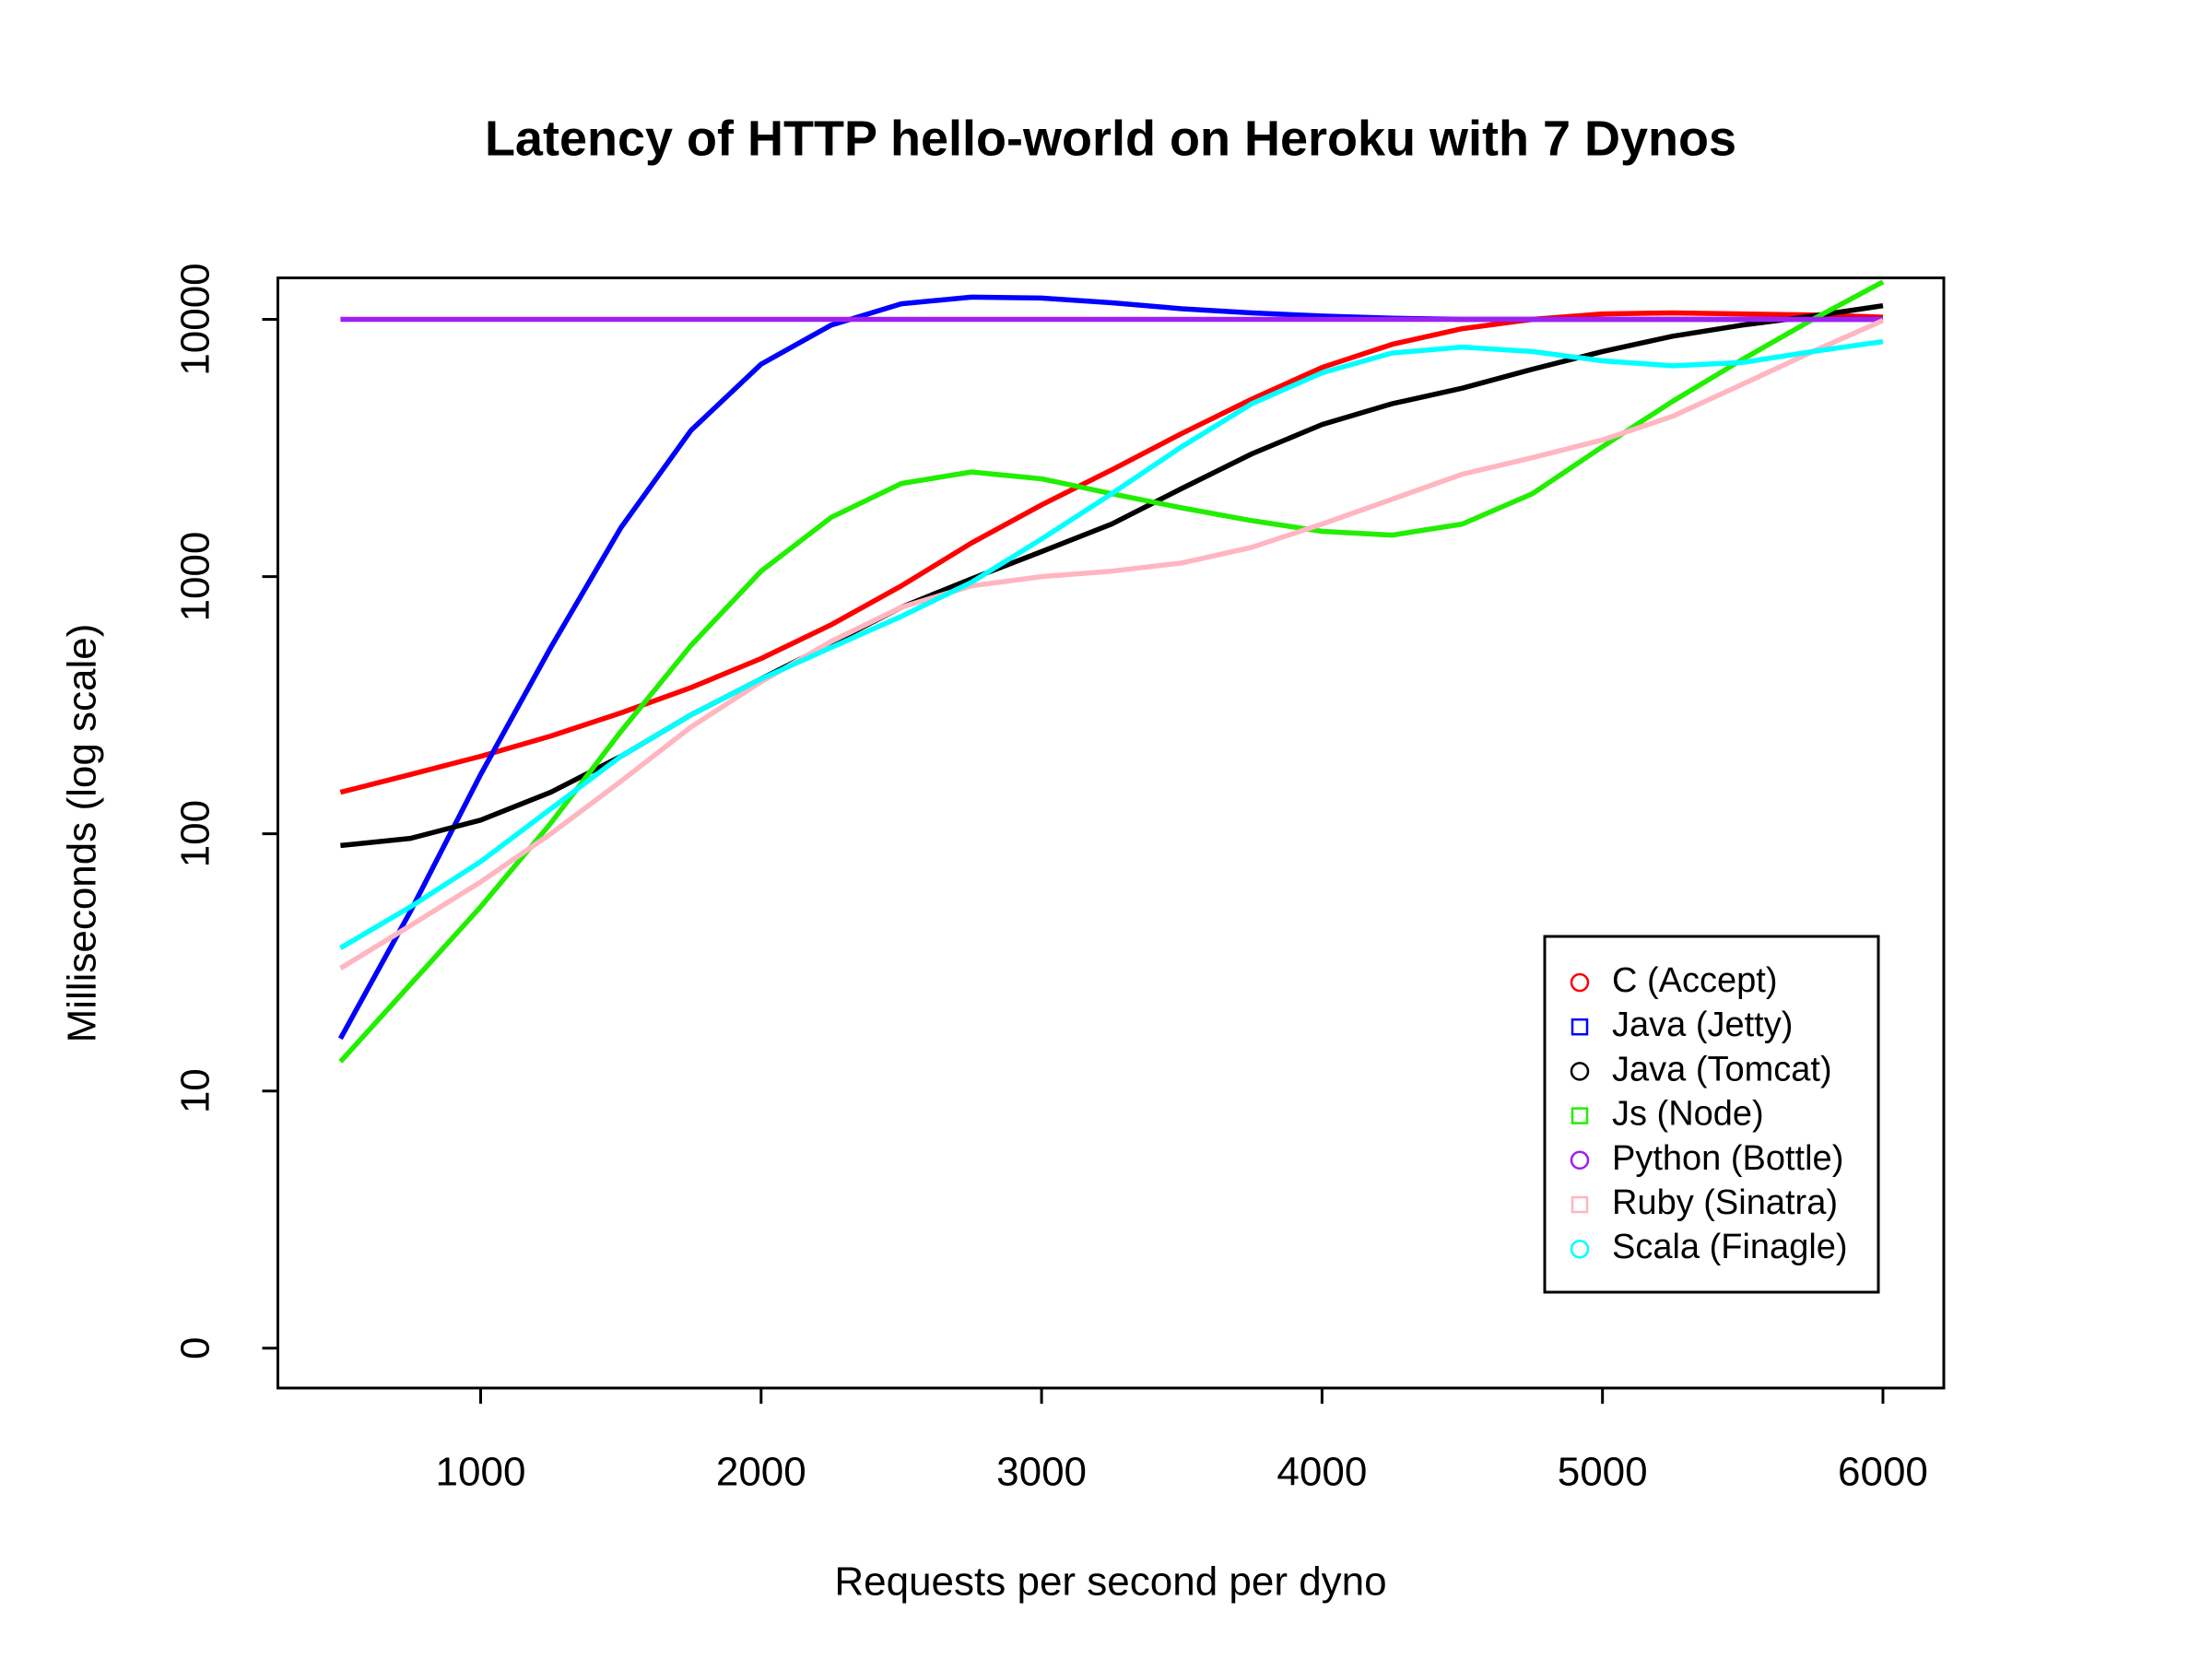 The width and height of the screenshot is (2212, 1659). I want to click on x-axis-label: Requests per second per dyno, so click(1110, 1582).